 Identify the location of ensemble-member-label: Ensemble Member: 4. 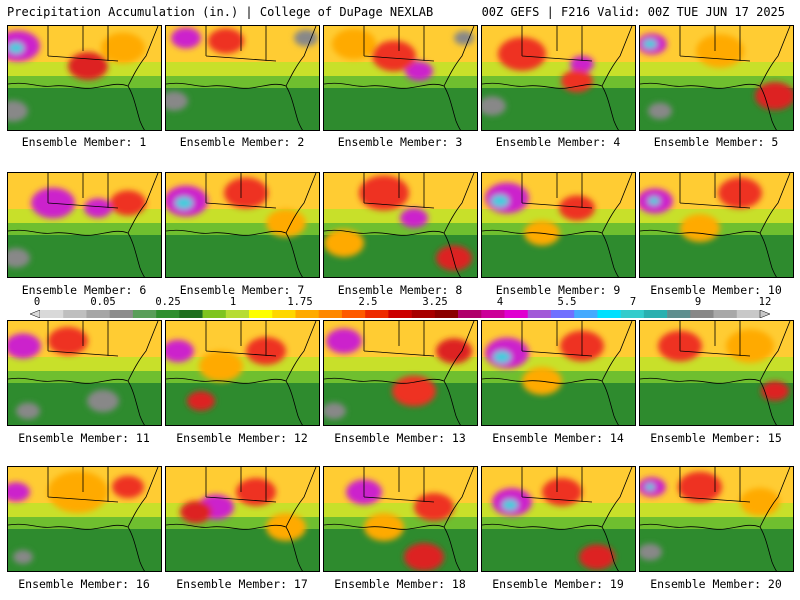
(558, 142).